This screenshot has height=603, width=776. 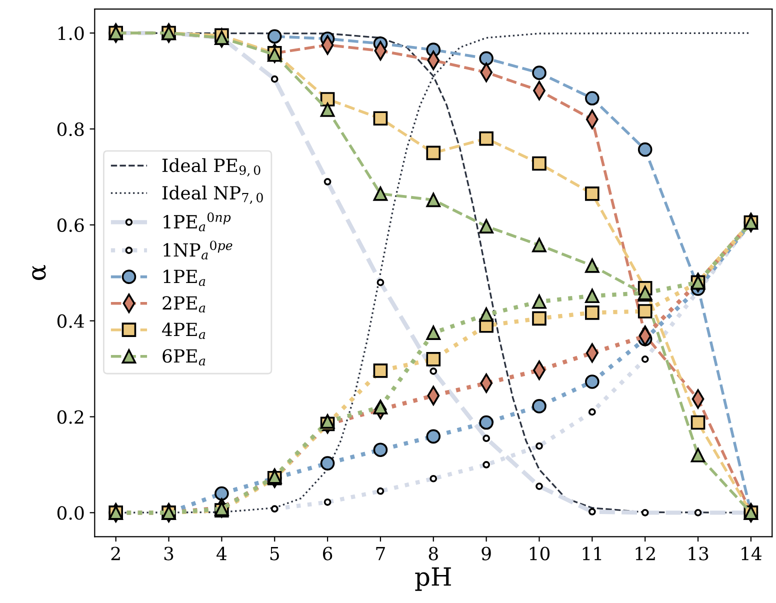 What do you see at coordinates (185, 278) in the screenshot?
I see `legend-label: 1PE$_{a}$` at bounding box center [185, 278].